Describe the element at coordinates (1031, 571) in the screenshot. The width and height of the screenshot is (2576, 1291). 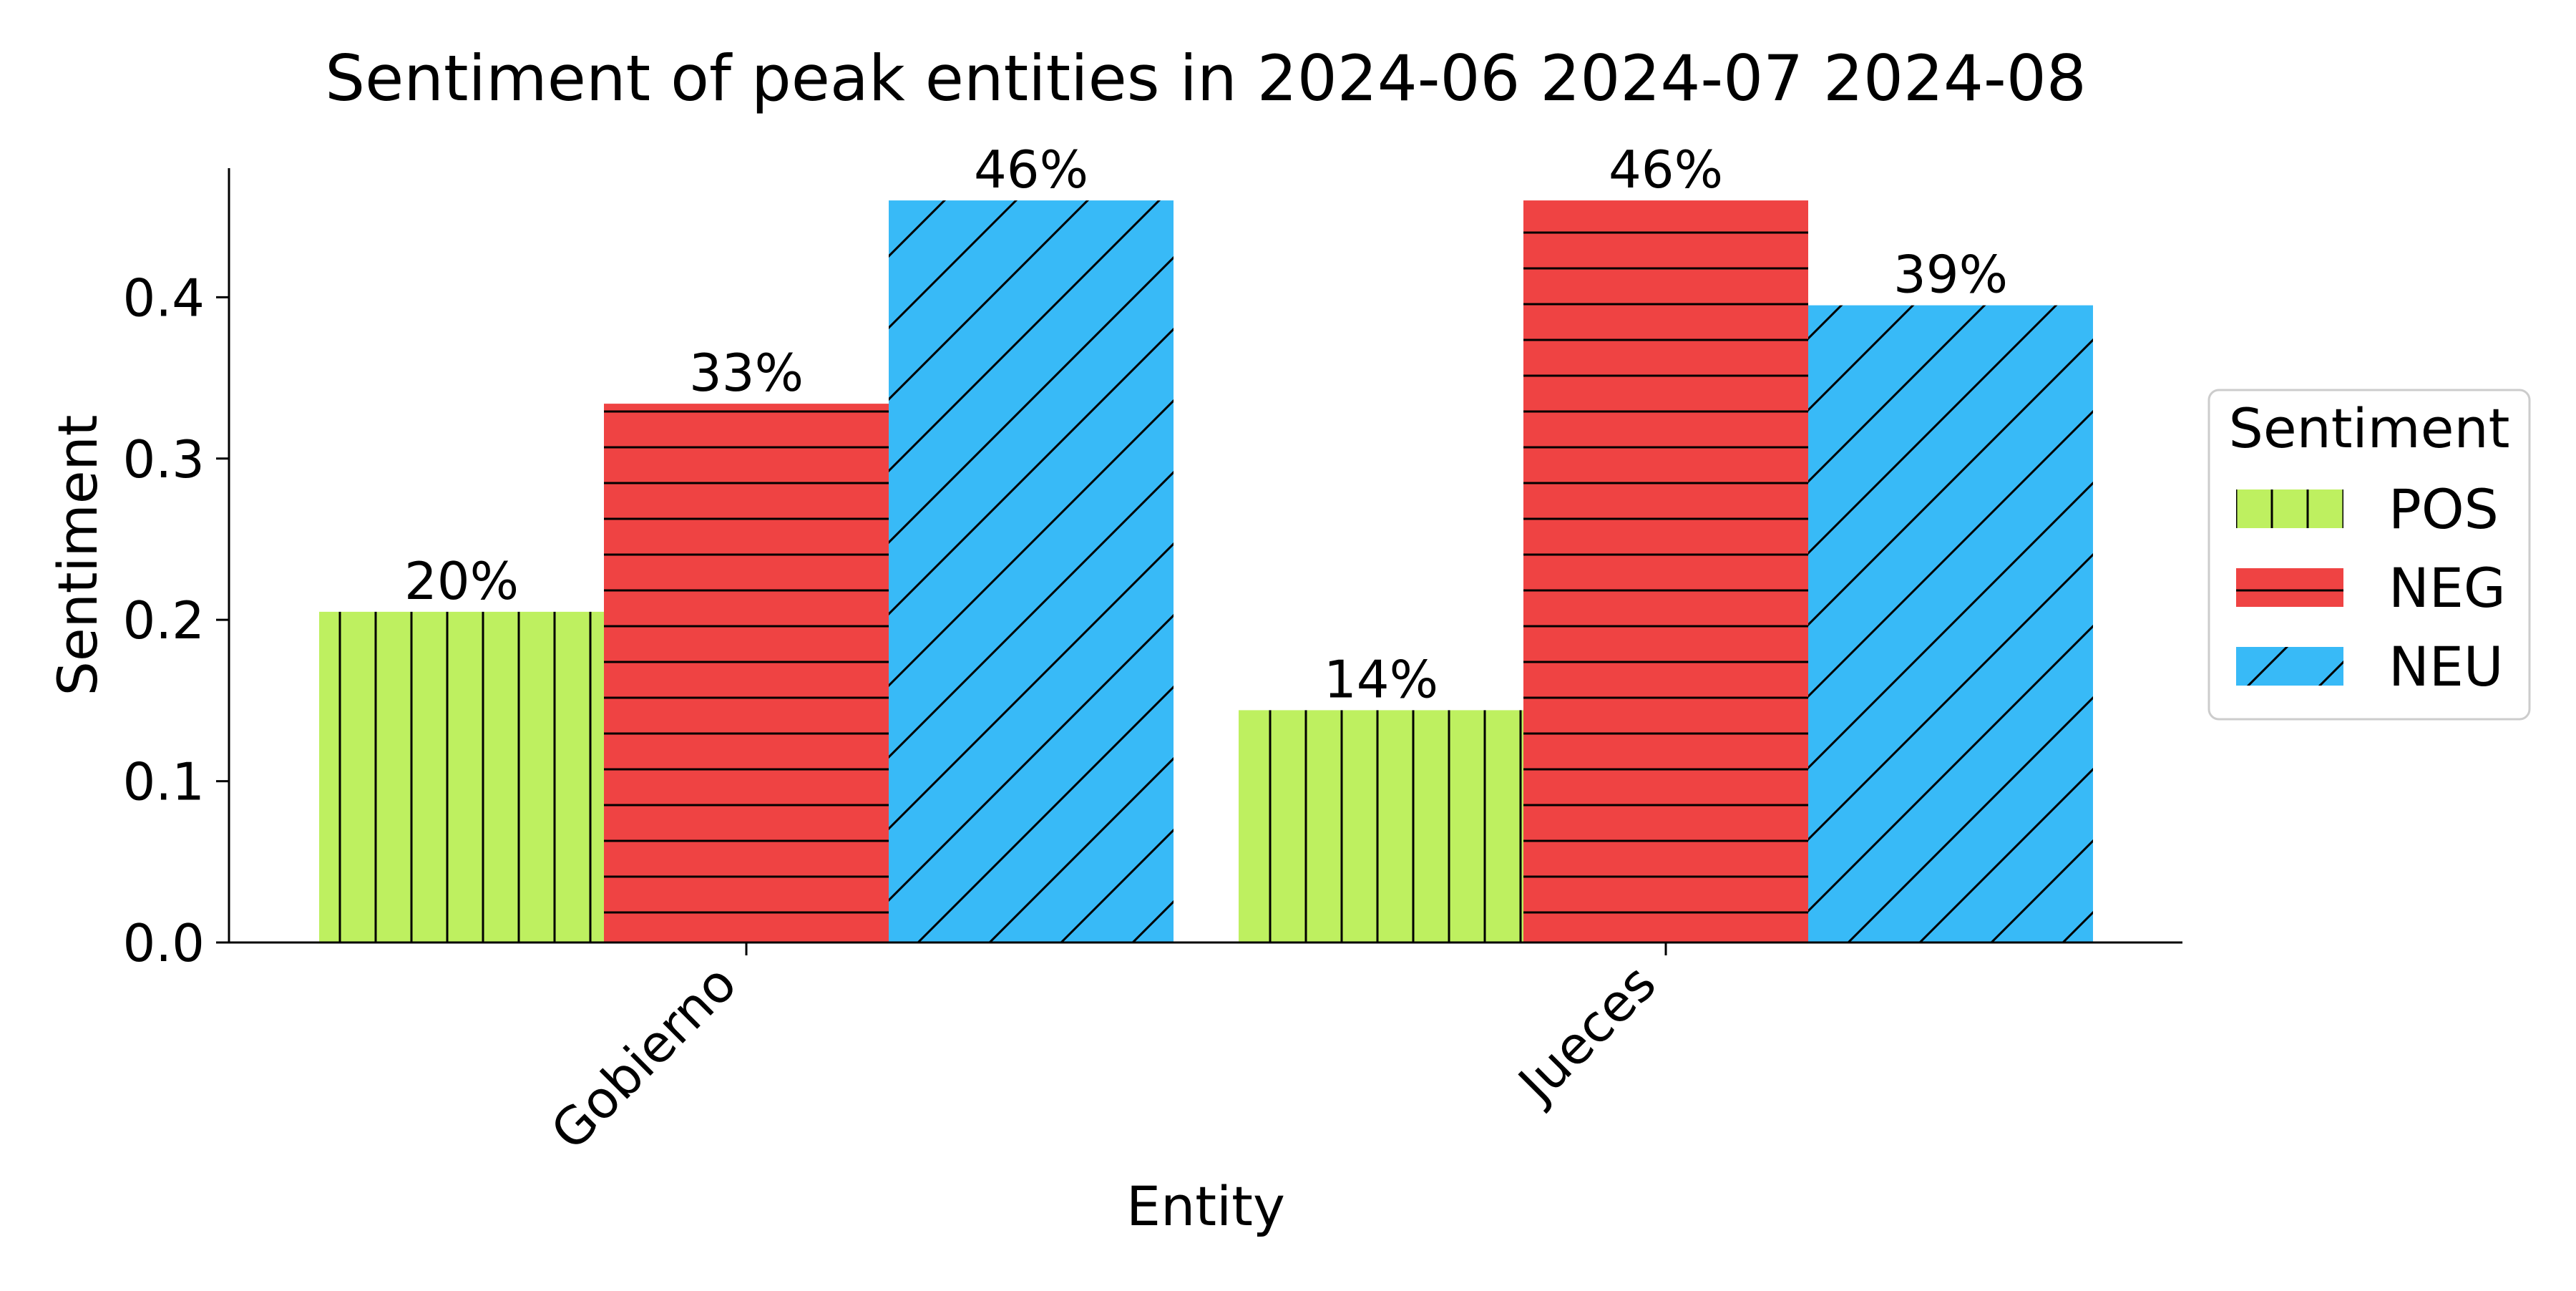
I see `bar-neu-gobierno` at that location.